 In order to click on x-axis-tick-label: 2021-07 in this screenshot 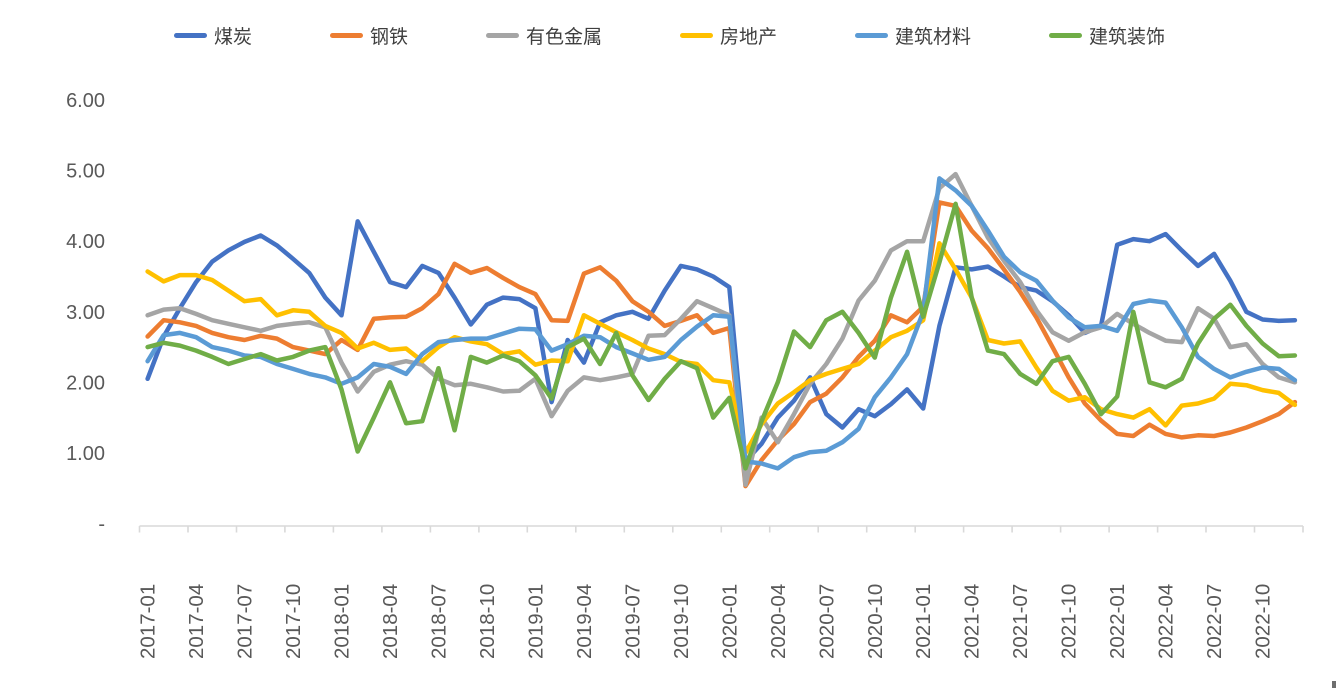, I will do `click(1020, 621)`.